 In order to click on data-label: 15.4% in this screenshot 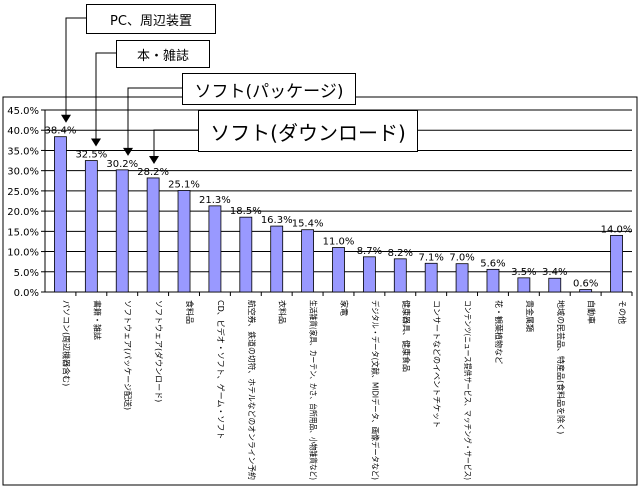, I will do `click(308, 224)`.